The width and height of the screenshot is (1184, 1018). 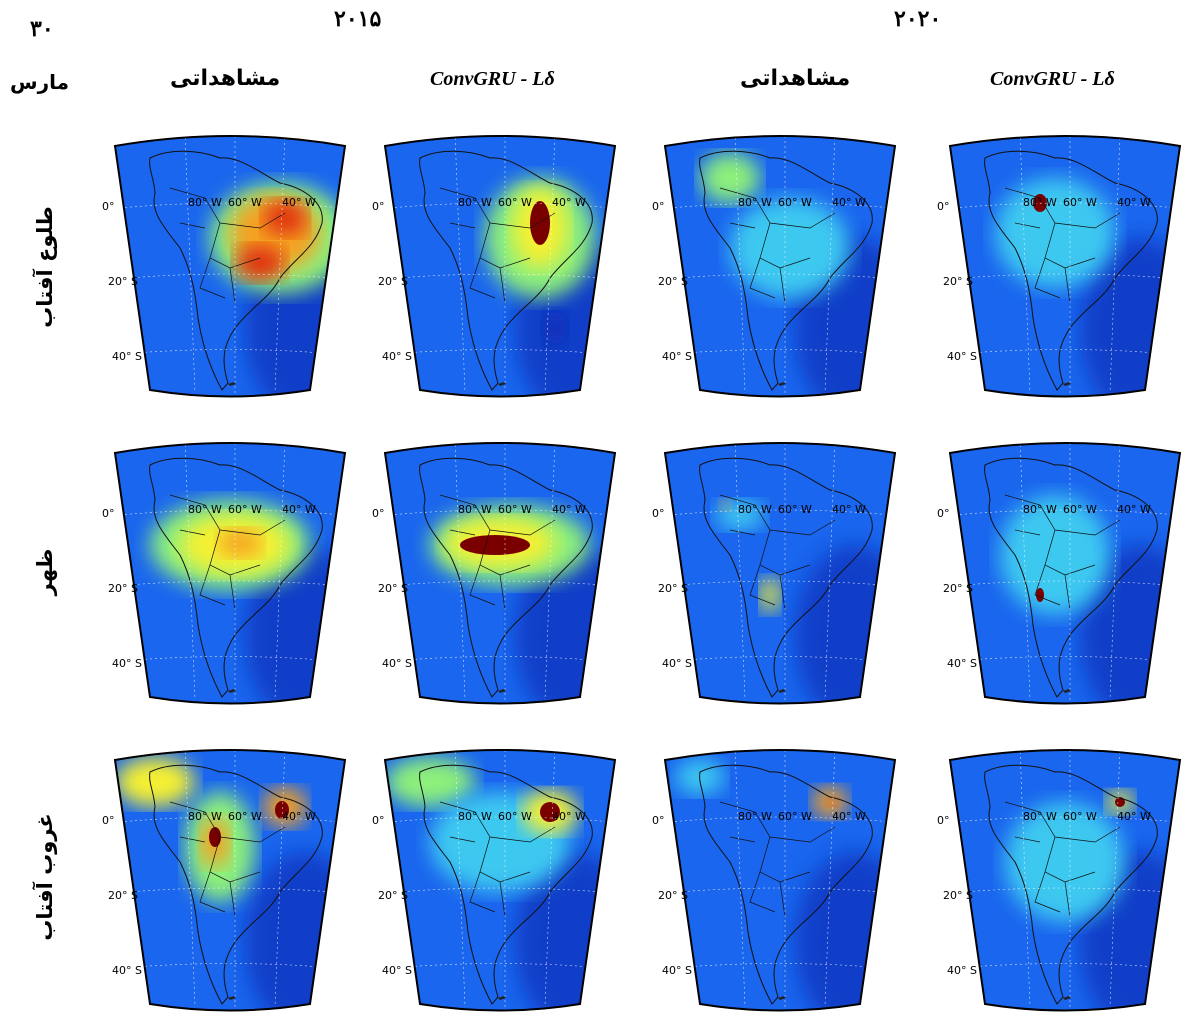 I want to click on col-header-model-2020: ConvGRU - Lδ, so click(x=1052, y=79).